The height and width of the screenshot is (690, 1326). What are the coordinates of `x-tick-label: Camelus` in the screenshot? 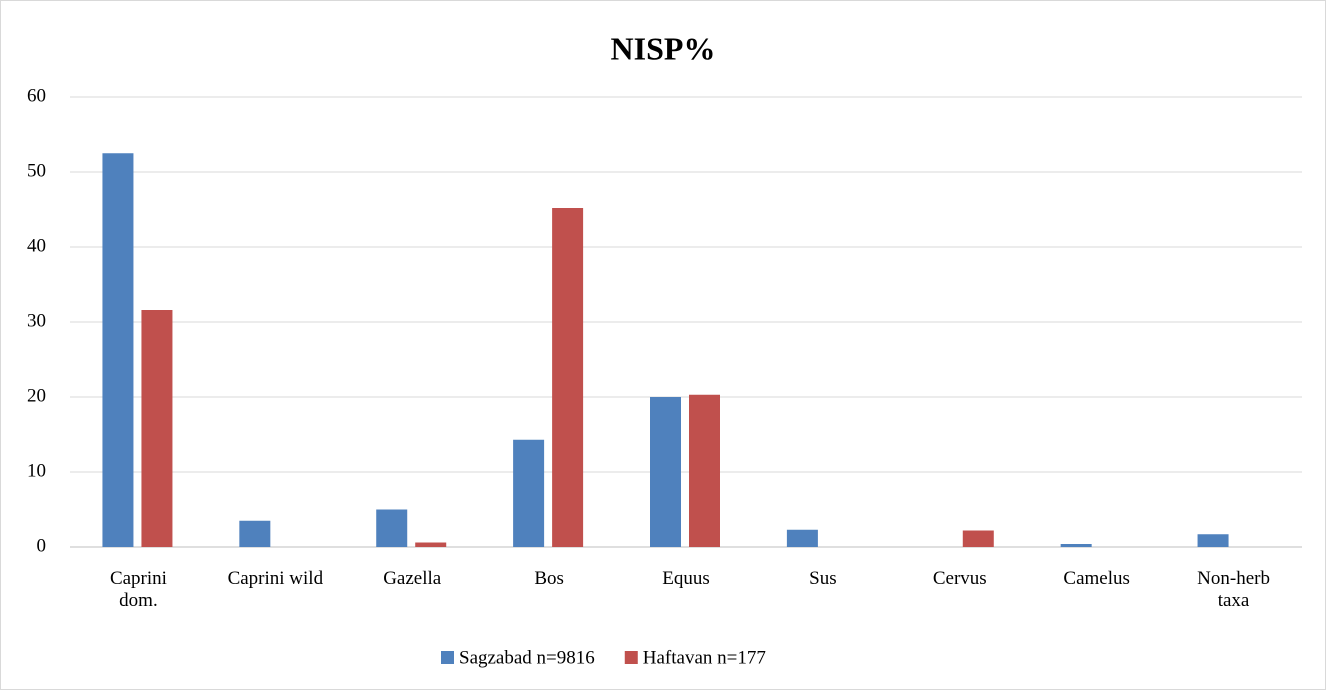 It's located at (1096, 578).